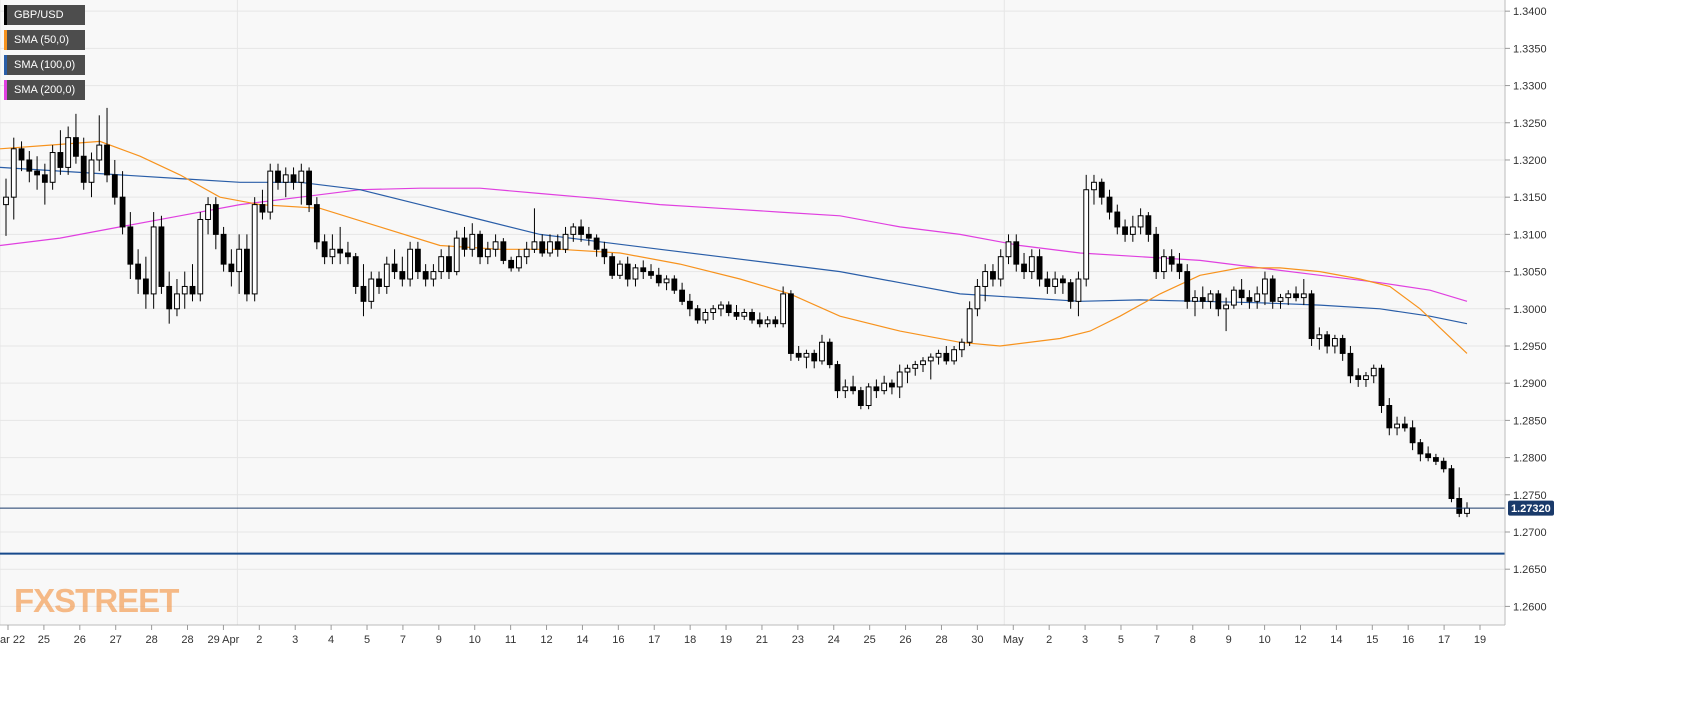 This screenshot has width=1707, height=712. I want to click on x-tick-label: 14, so click(582, 640).